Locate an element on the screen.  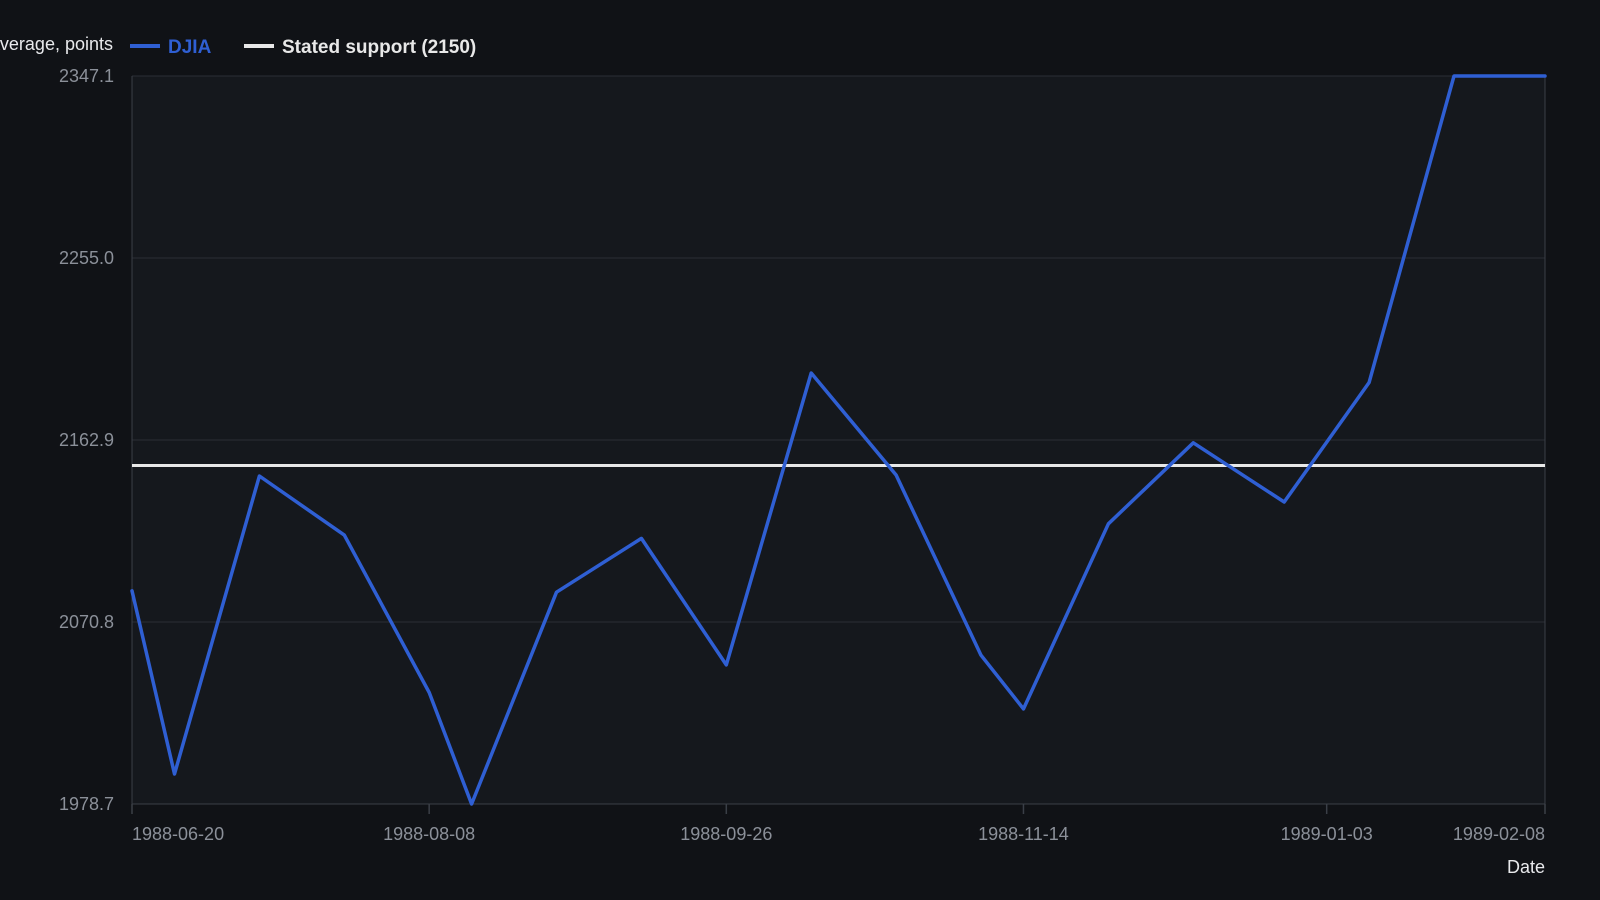
y-tick-label-0: 2347.1 is located at coordinates (86, 76).